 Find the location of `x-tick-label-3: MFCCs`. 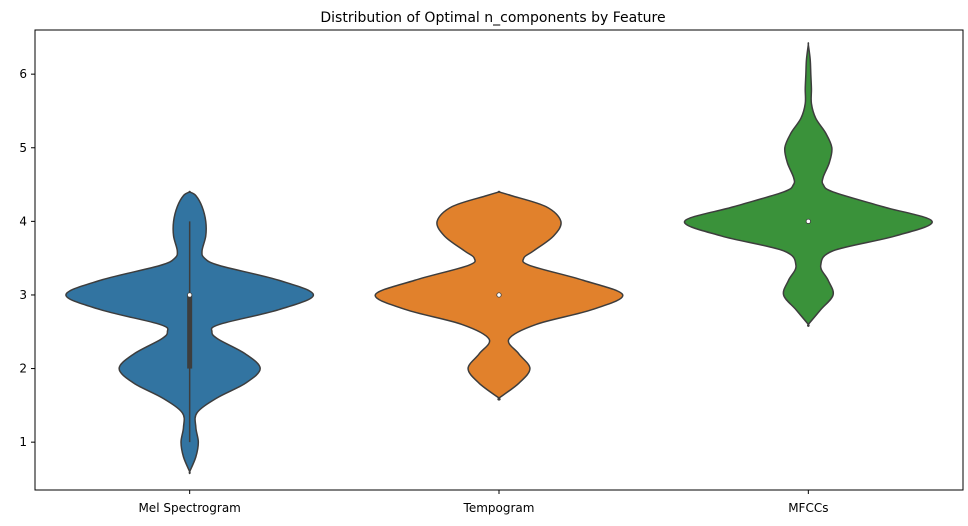

x-tick-label-3: MFCCs is located at coordinates (808, 508).